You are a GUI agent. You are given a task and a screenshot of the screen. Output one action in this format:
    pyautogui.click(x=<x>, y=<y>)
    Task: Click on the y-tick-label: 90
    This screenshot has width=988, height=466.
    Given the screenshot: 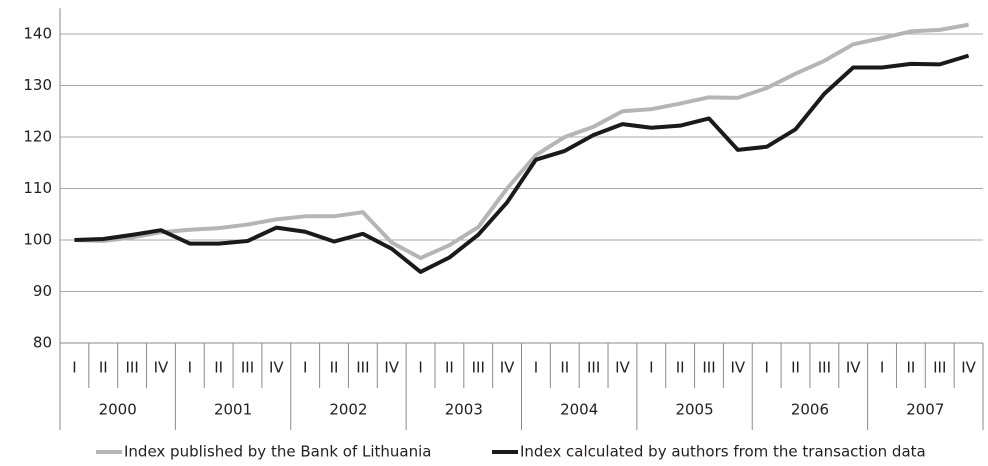 What is the action you would take?
    pyautogui.click(x=42, y=291)
    